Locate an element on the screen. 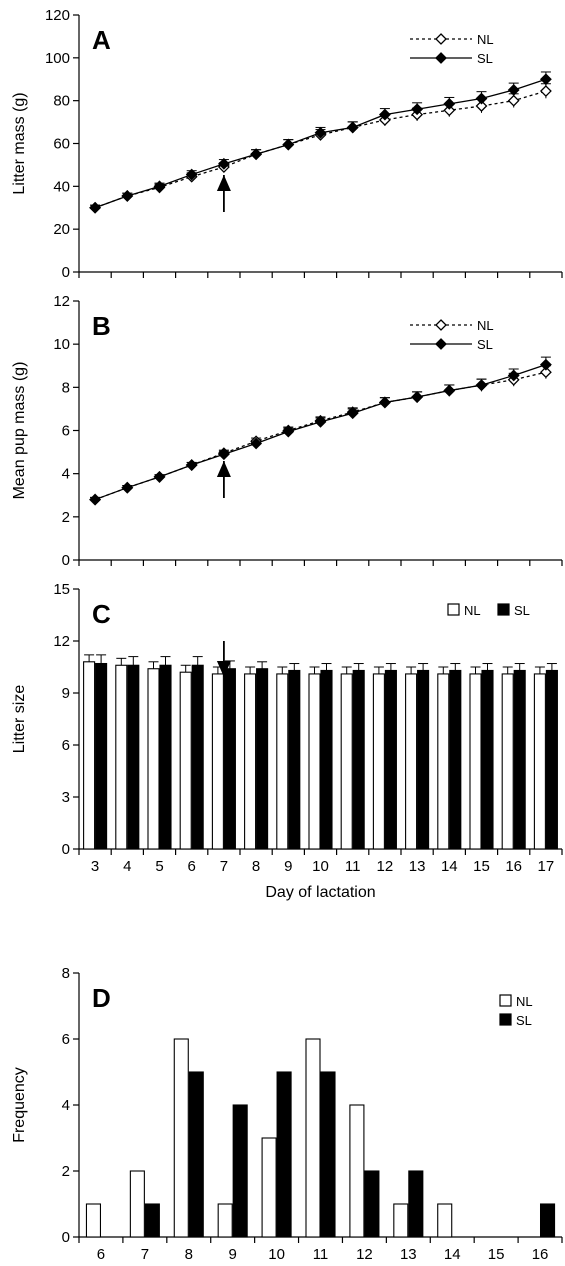  panel-letter: B is located at coordinates (101, 326).